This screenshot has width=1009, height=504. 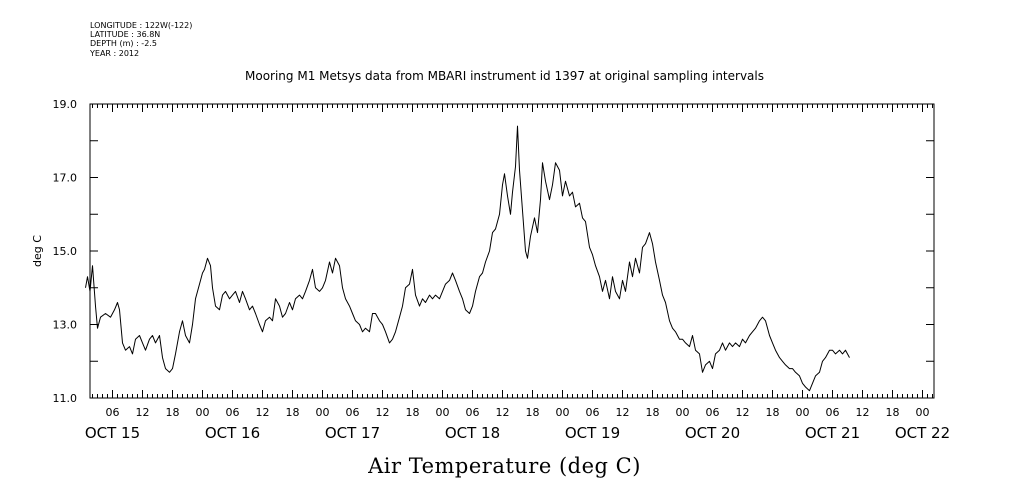 I want to click on x-axis-title-row: Air Temperature (deg C), so click(x=504, y=466).